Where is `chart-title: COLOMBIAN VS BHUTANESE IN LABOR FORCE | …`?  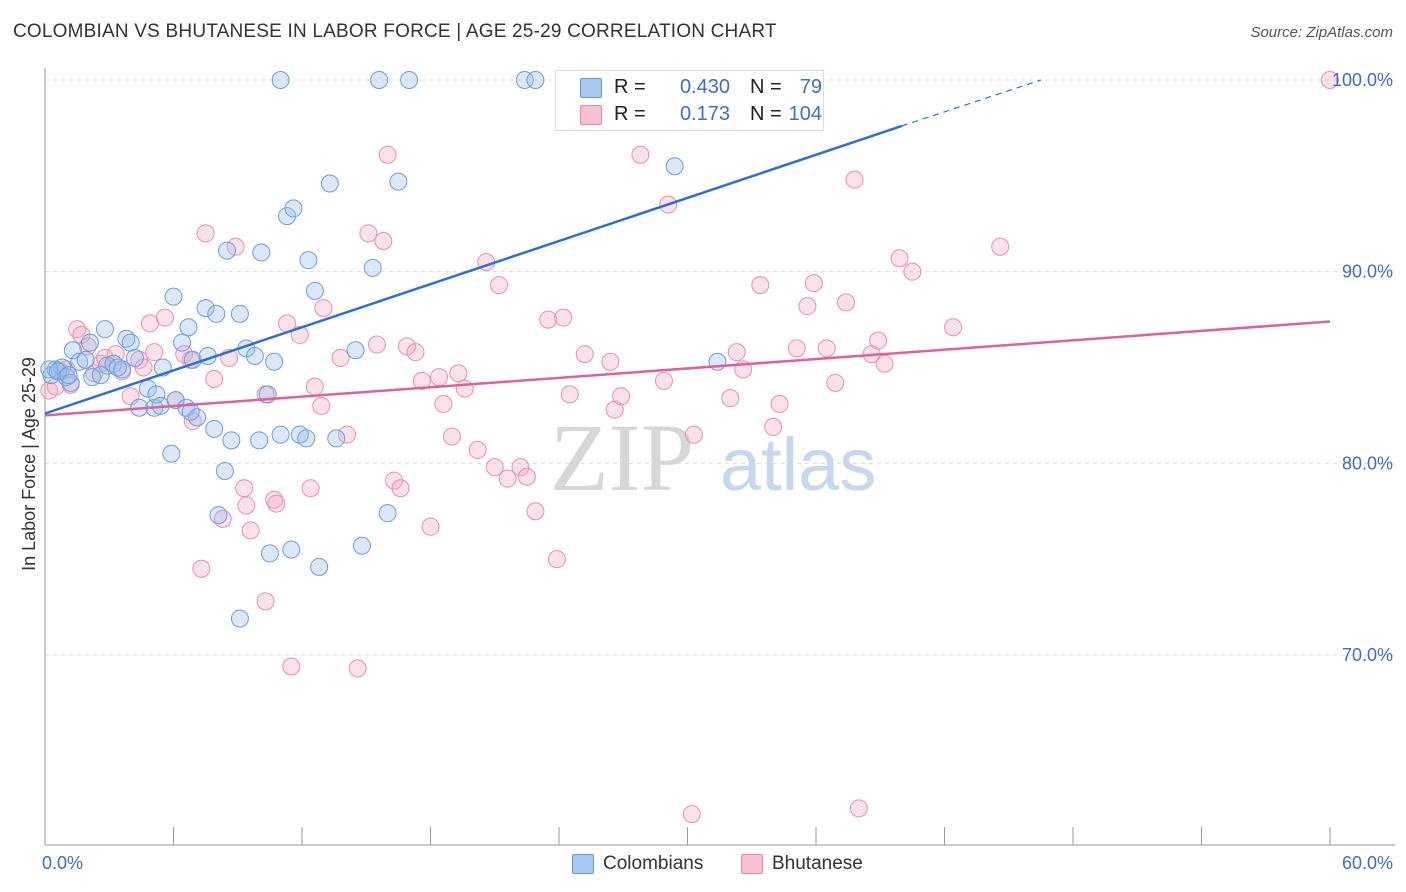 chart-title: COLOMBIAN VS BHUTANESE IN LABOR FORCE | … is located at coordinates (395, 31).